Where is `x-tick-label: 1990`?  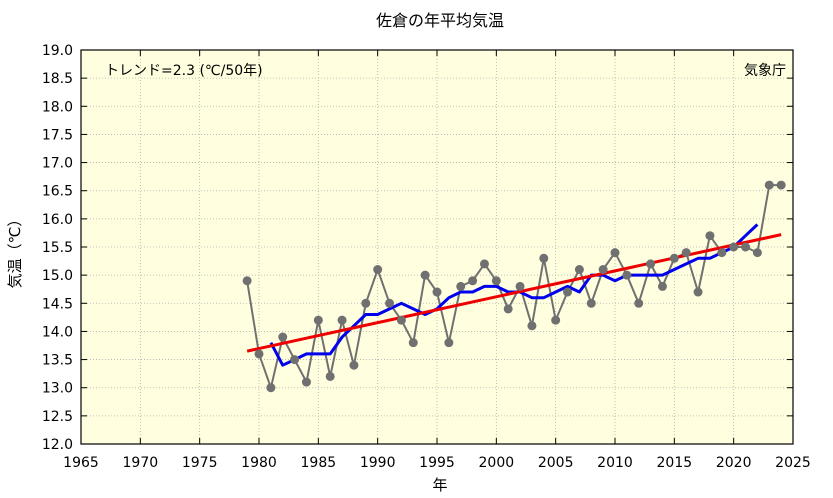 x-tick-label: 1990 is located at coordinates (378, 463).